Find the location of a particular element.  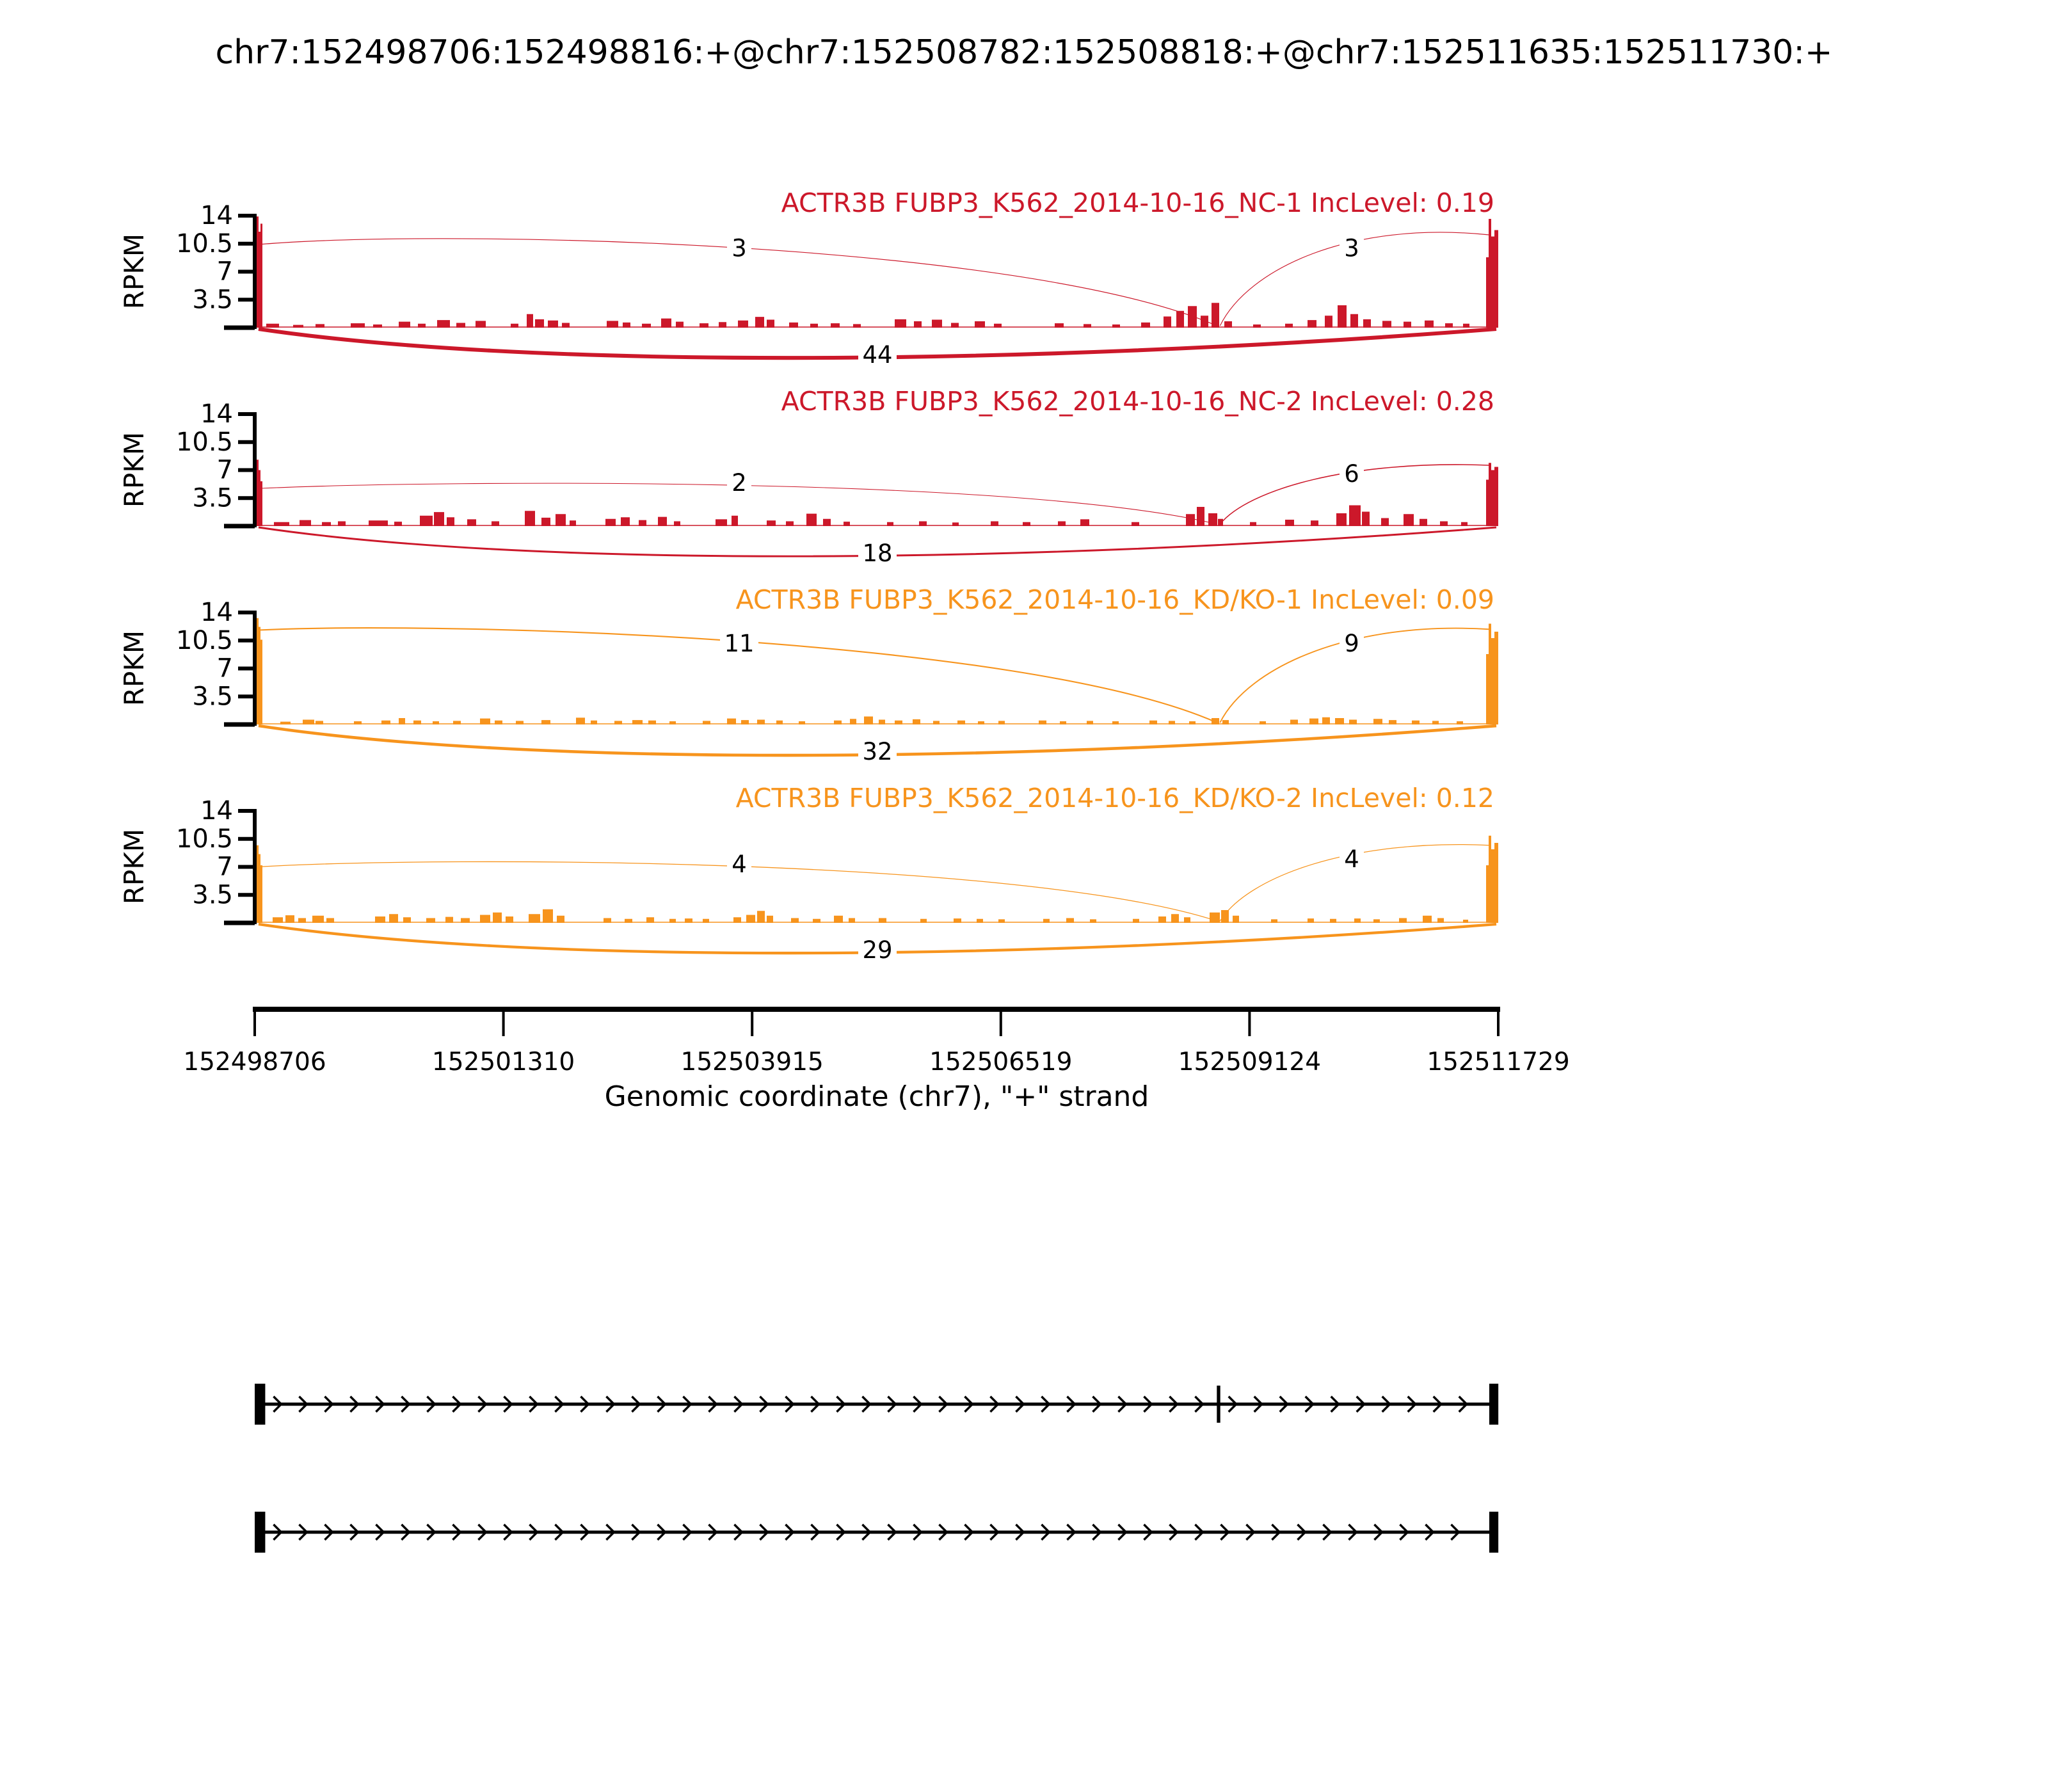

y-axis-tick-label: 10.5 is located at coordinates (204, 442).